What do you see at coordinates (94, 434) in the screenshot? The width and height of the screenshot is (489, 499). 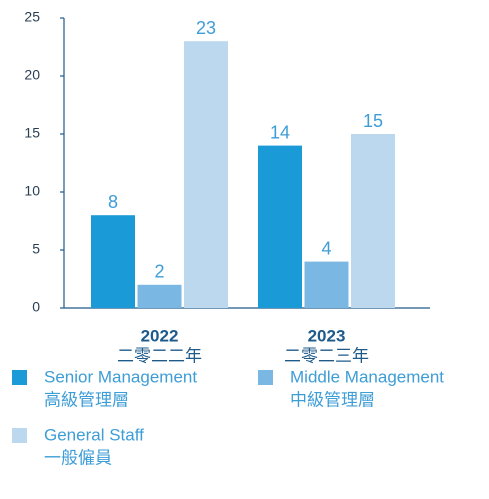 I see `legend-label: General Staff` at bounding box center [94, 434].